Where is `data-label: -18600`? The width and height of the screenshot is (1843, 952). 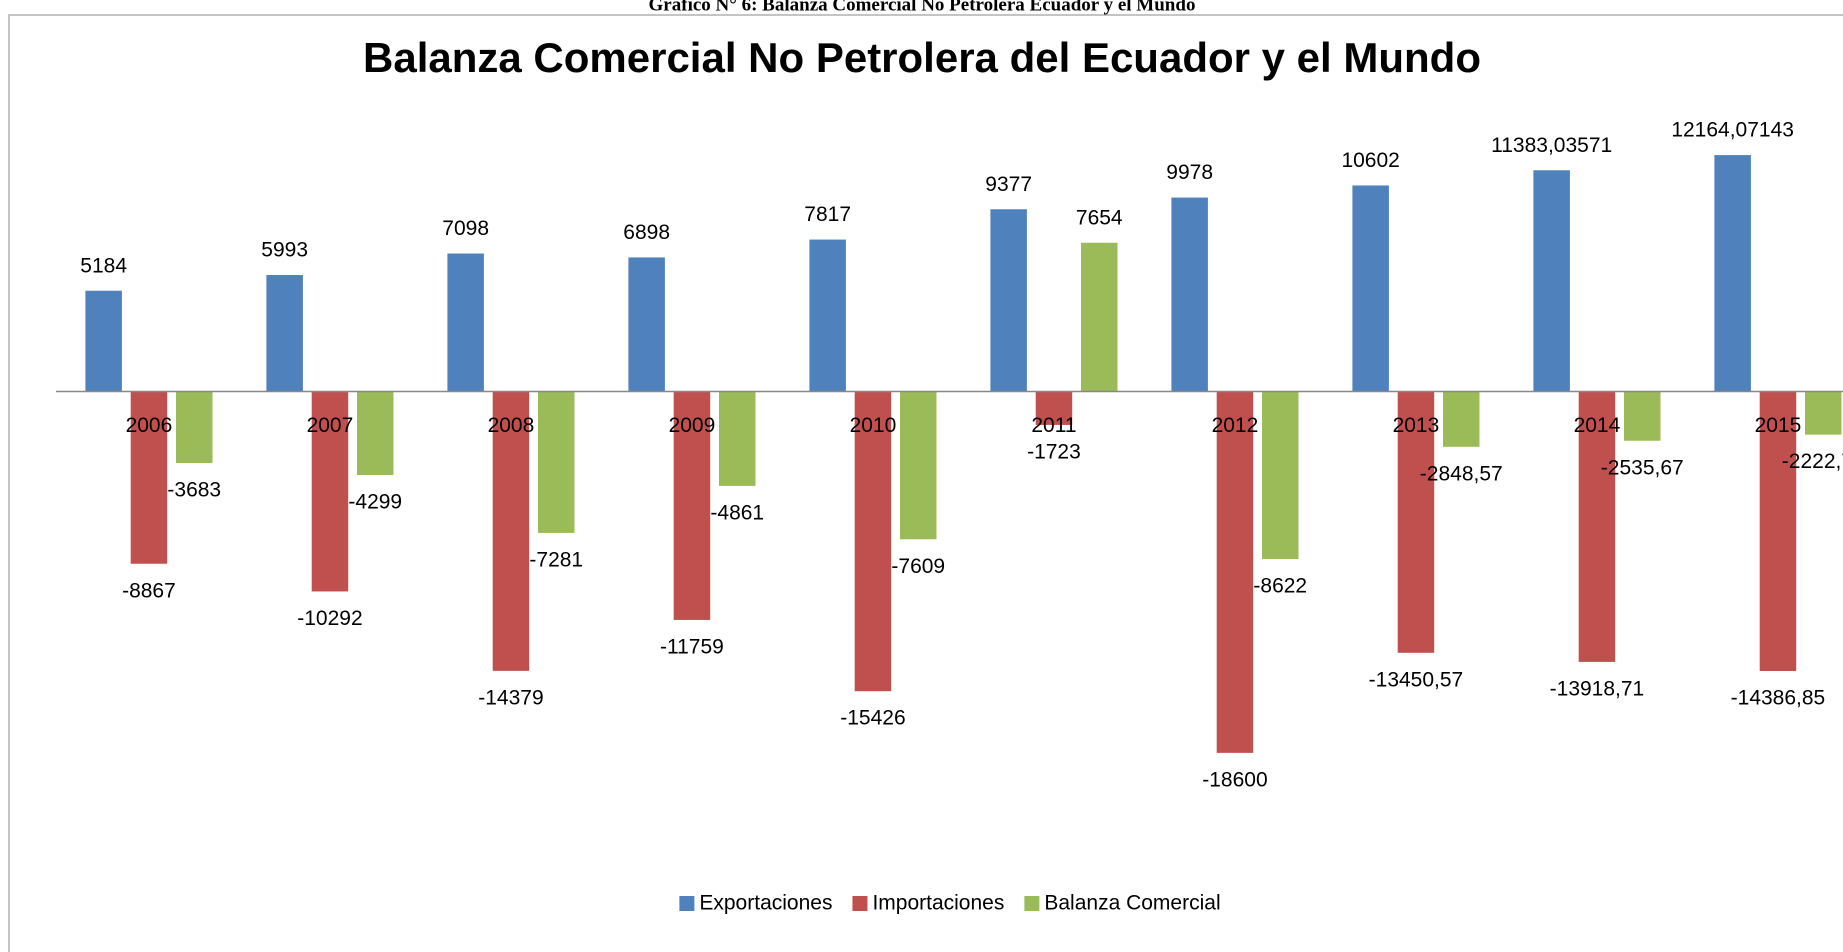 data-label: -18600 is located at coordinates (1234, 779).